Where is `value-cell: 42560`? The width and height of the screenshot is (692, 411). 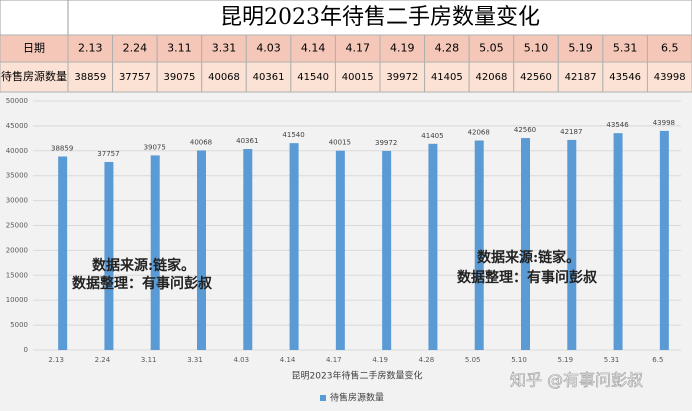 value-cell: 42560 is located at coordinates (536, 77).